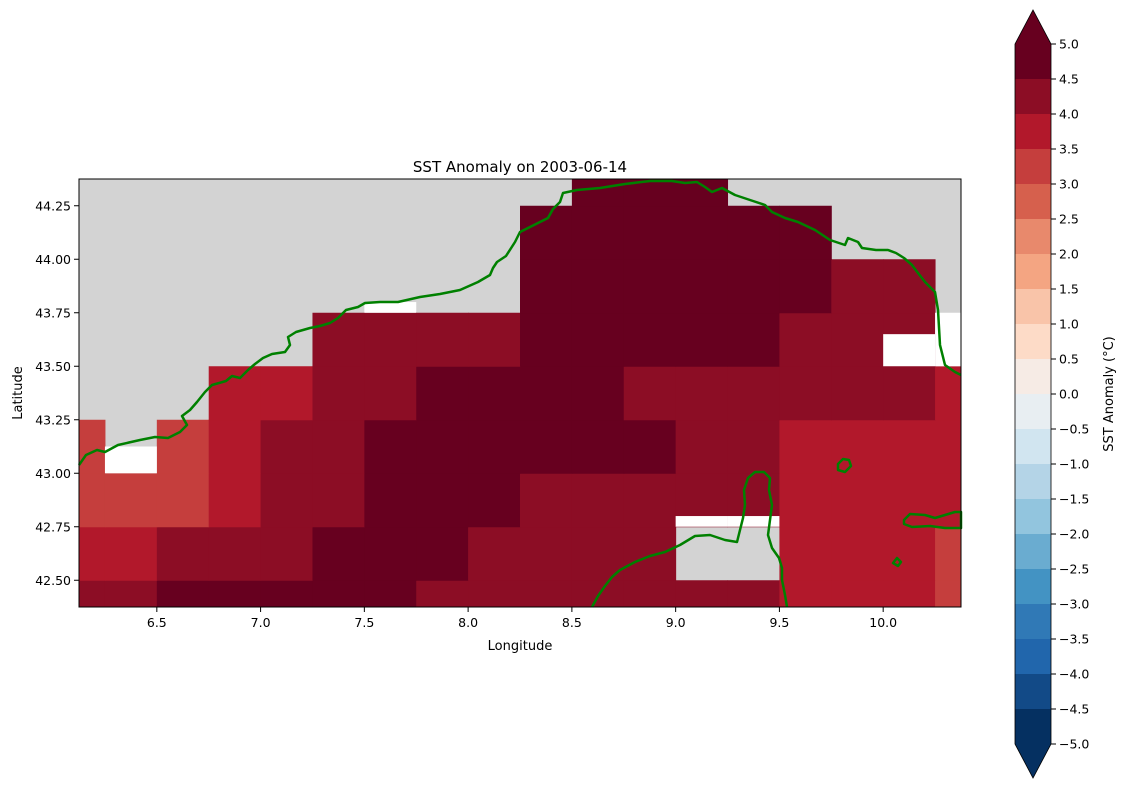  Describe the element at coordinates (53, 312) in the screenshot. I see `y-tick-label: 43.75` at that location.